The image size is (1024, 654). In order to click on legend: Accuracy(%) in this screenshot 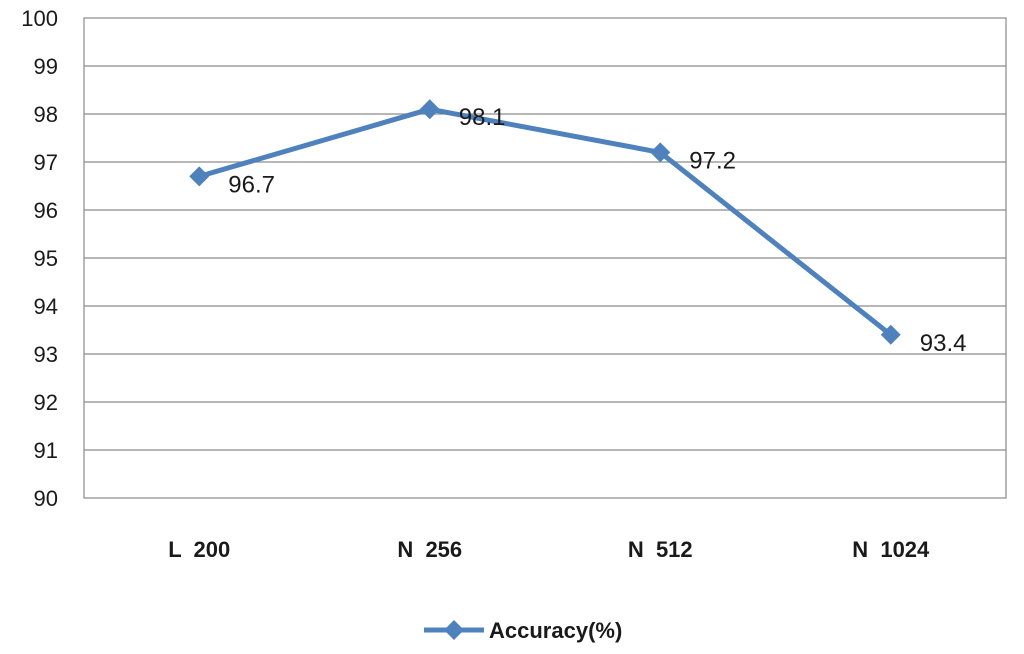, I will do `click(523, 630)`.